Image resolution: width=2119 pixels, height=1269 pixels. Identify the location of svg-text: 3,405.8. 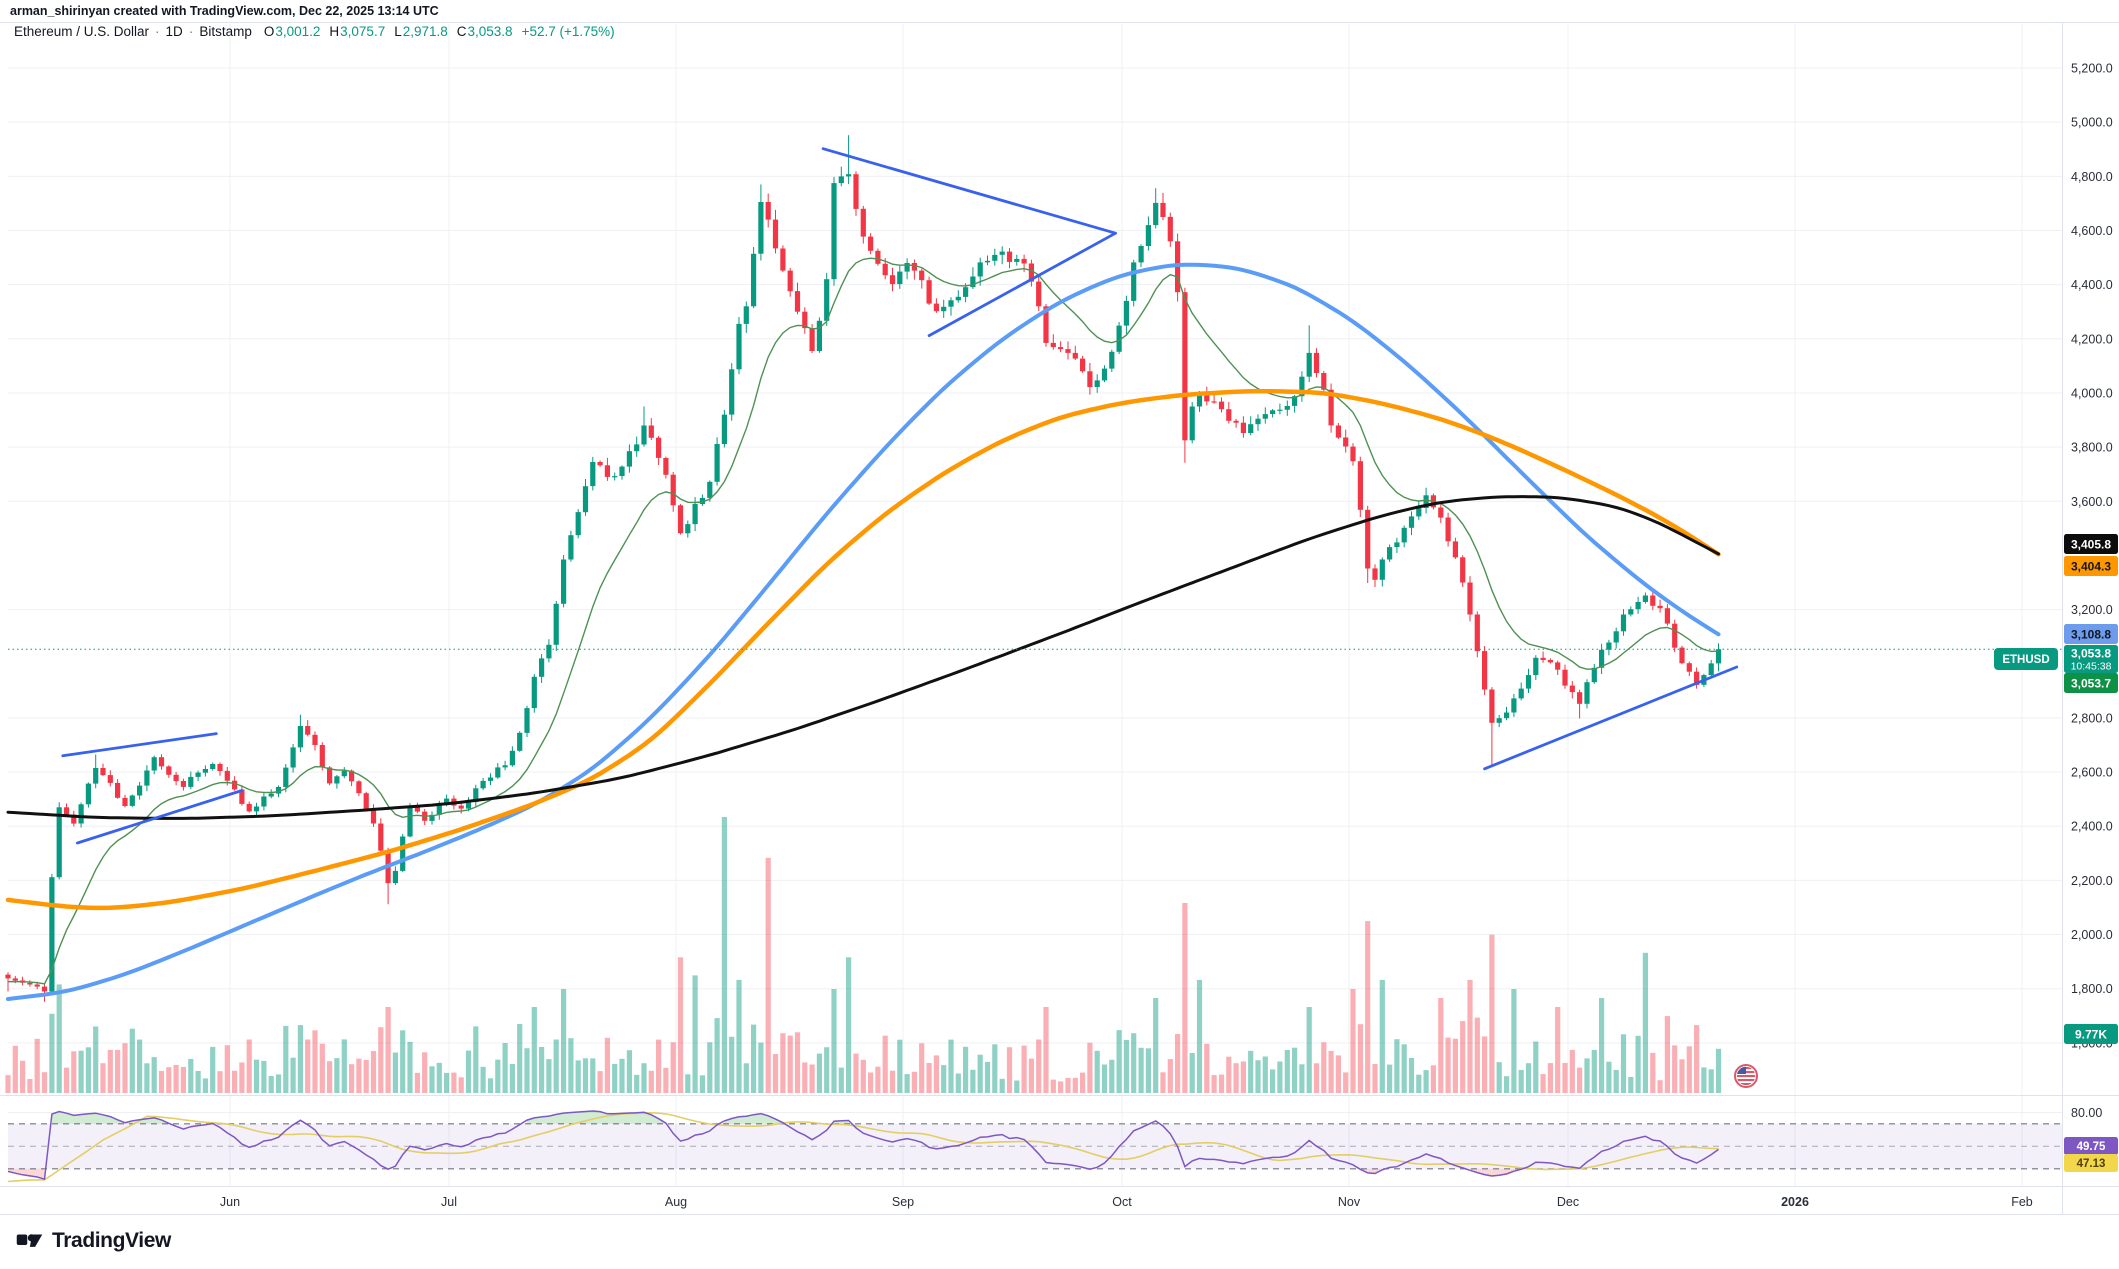
(2091, 544).